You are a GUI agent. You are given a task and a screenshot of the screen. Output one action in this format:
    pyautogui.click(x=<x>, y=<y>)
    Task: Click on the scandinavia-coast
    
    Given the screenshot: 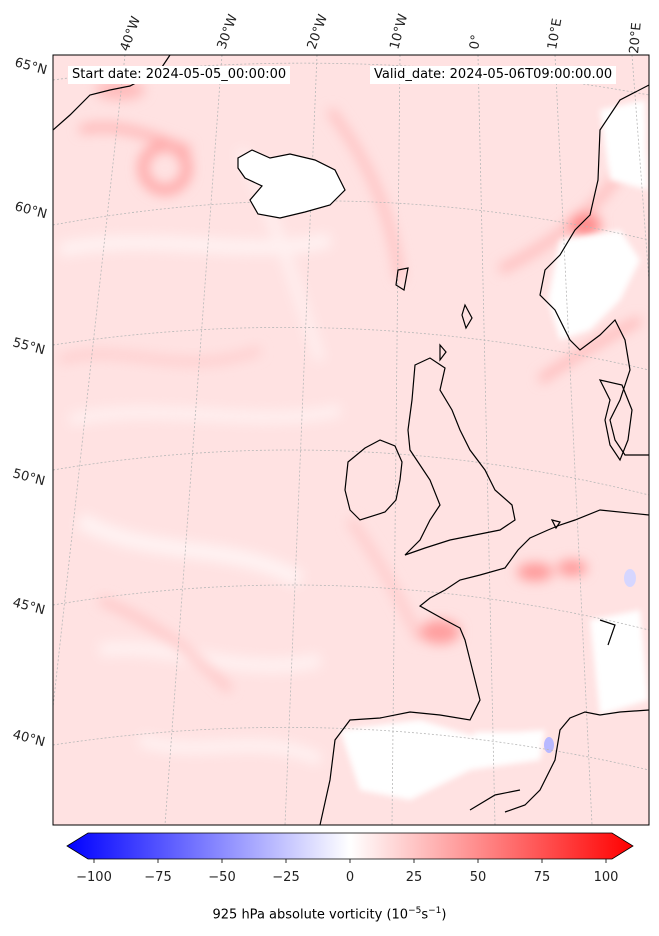 What is the action you would take?
    pyautogui.click(x=594, y=270)
    